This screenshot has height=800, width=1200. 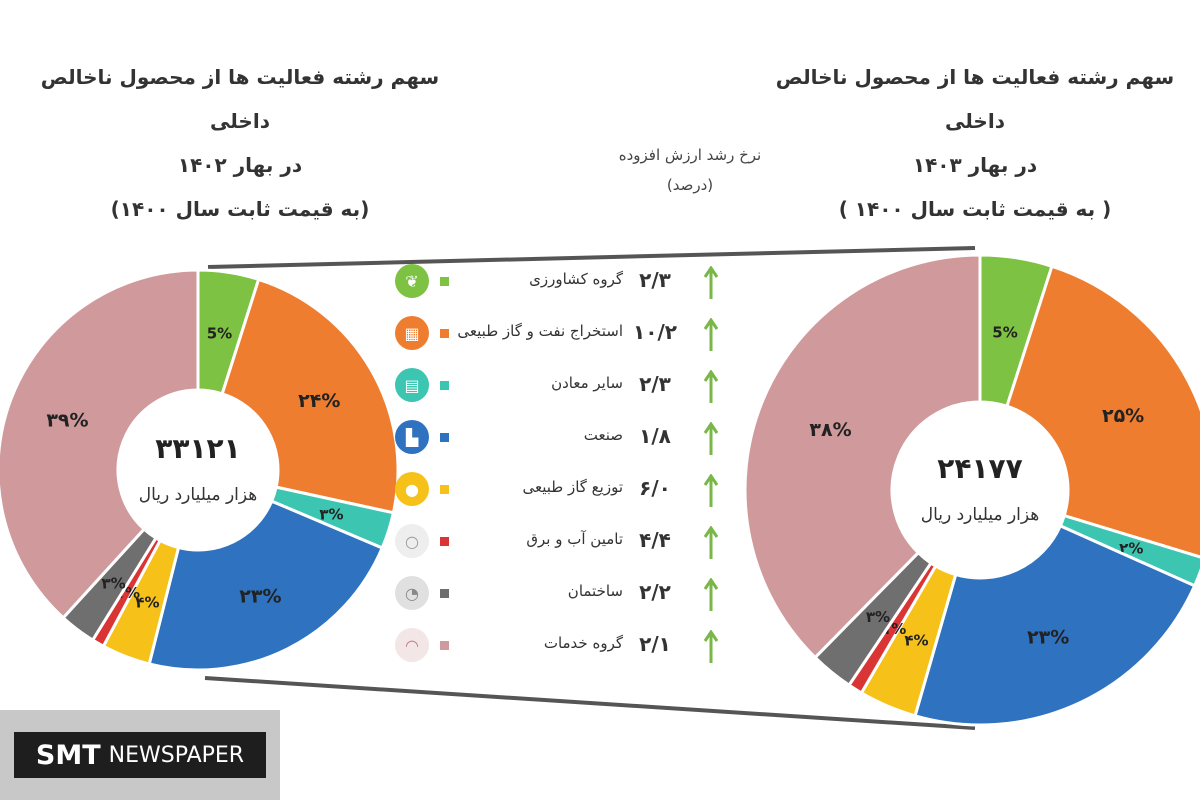 I want to click on legend-label: گروه خدمات, so click(x=538, y=643).